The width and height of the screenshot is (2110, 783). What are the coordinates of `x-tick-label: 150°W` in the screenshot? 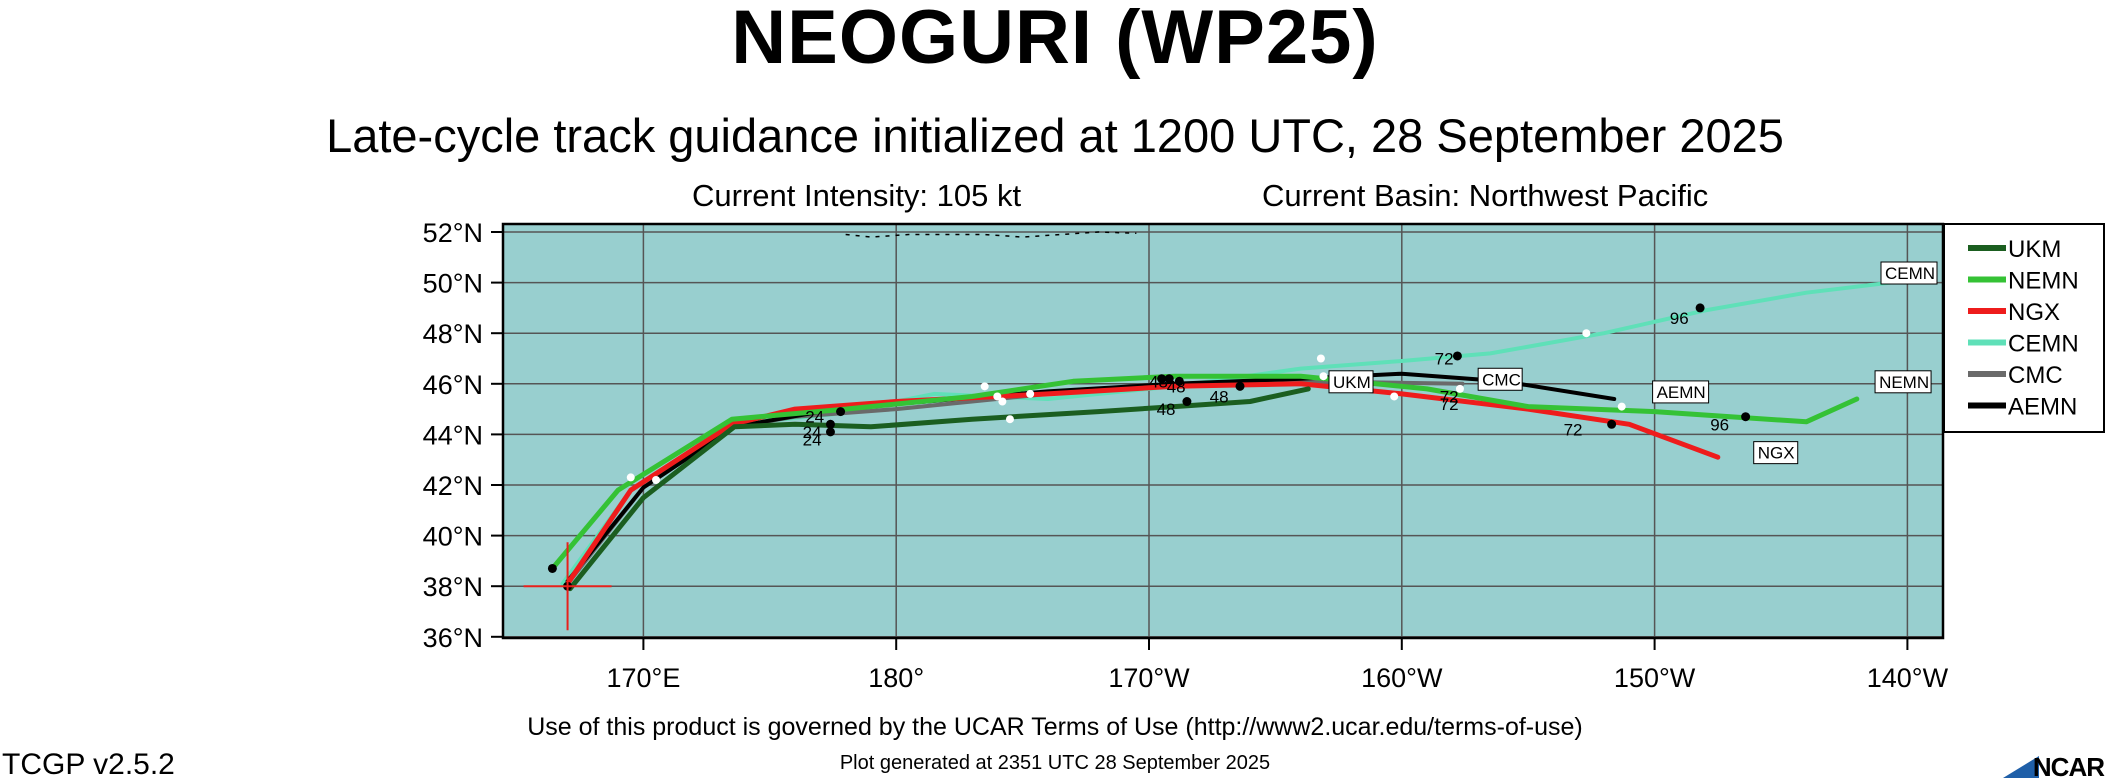 It's located at (1655, 678).